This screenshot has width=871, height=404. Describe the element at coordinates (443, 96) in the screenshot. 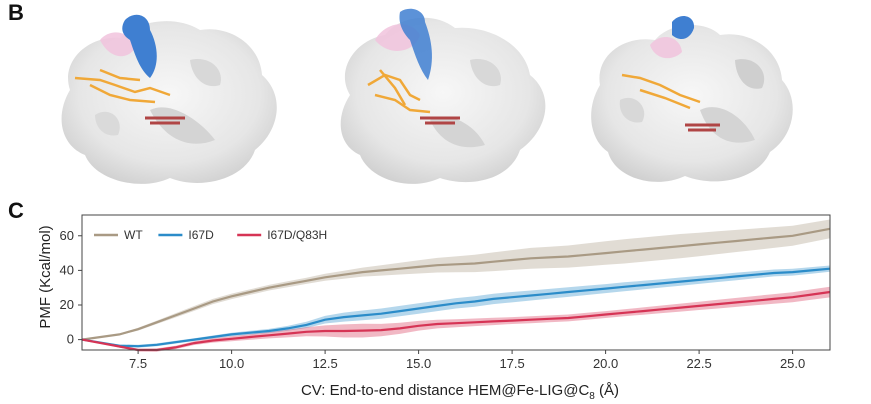

I see `structure-i67d` at that location.